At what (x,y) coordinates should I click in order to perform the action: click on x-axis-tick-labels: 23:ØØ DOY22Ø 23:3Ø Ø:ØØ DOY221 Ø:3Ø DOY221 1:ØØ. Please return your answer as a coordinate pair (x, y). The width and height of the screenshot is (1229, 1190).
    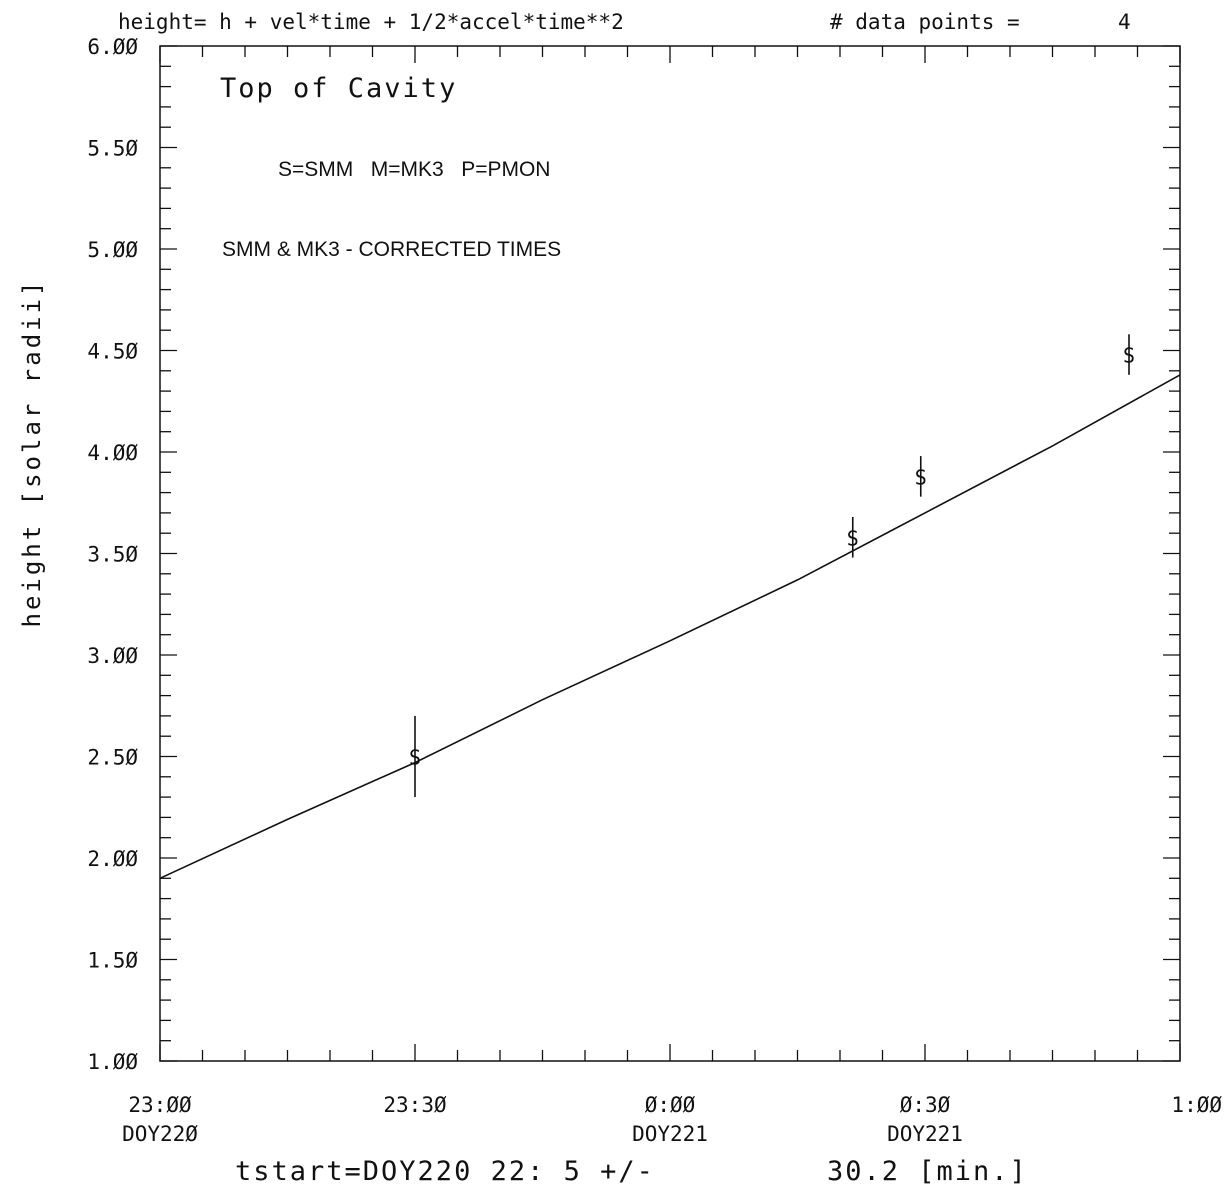
    Looking at the image, I should click on (672, 1119).